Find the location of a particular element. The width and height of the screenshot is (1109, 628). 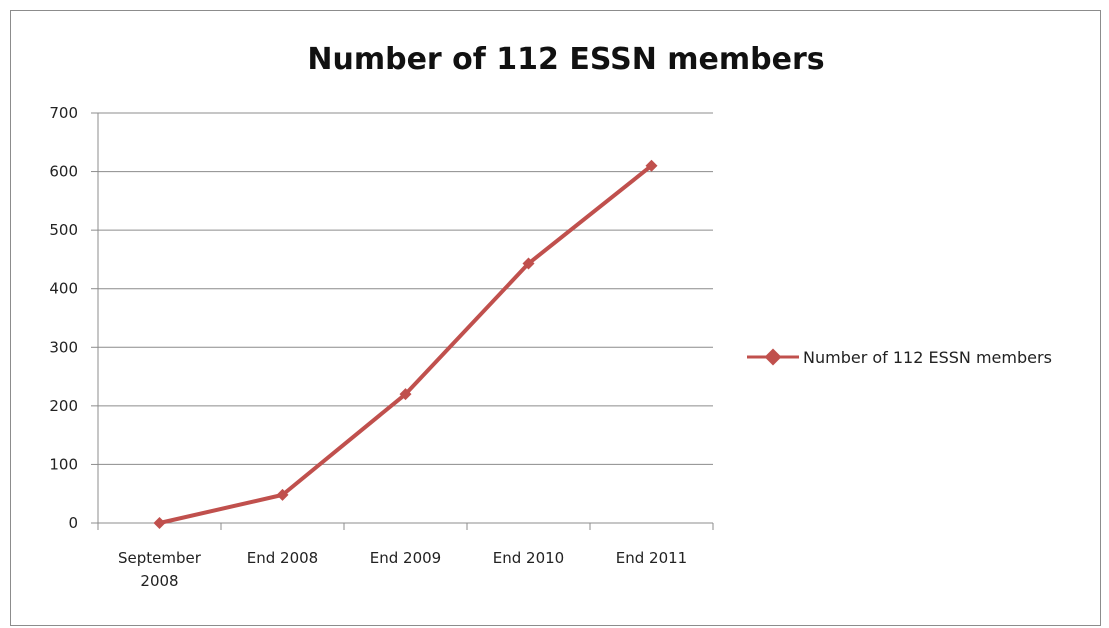

y-tick-label: 600 is located at coordinates (63, 172).